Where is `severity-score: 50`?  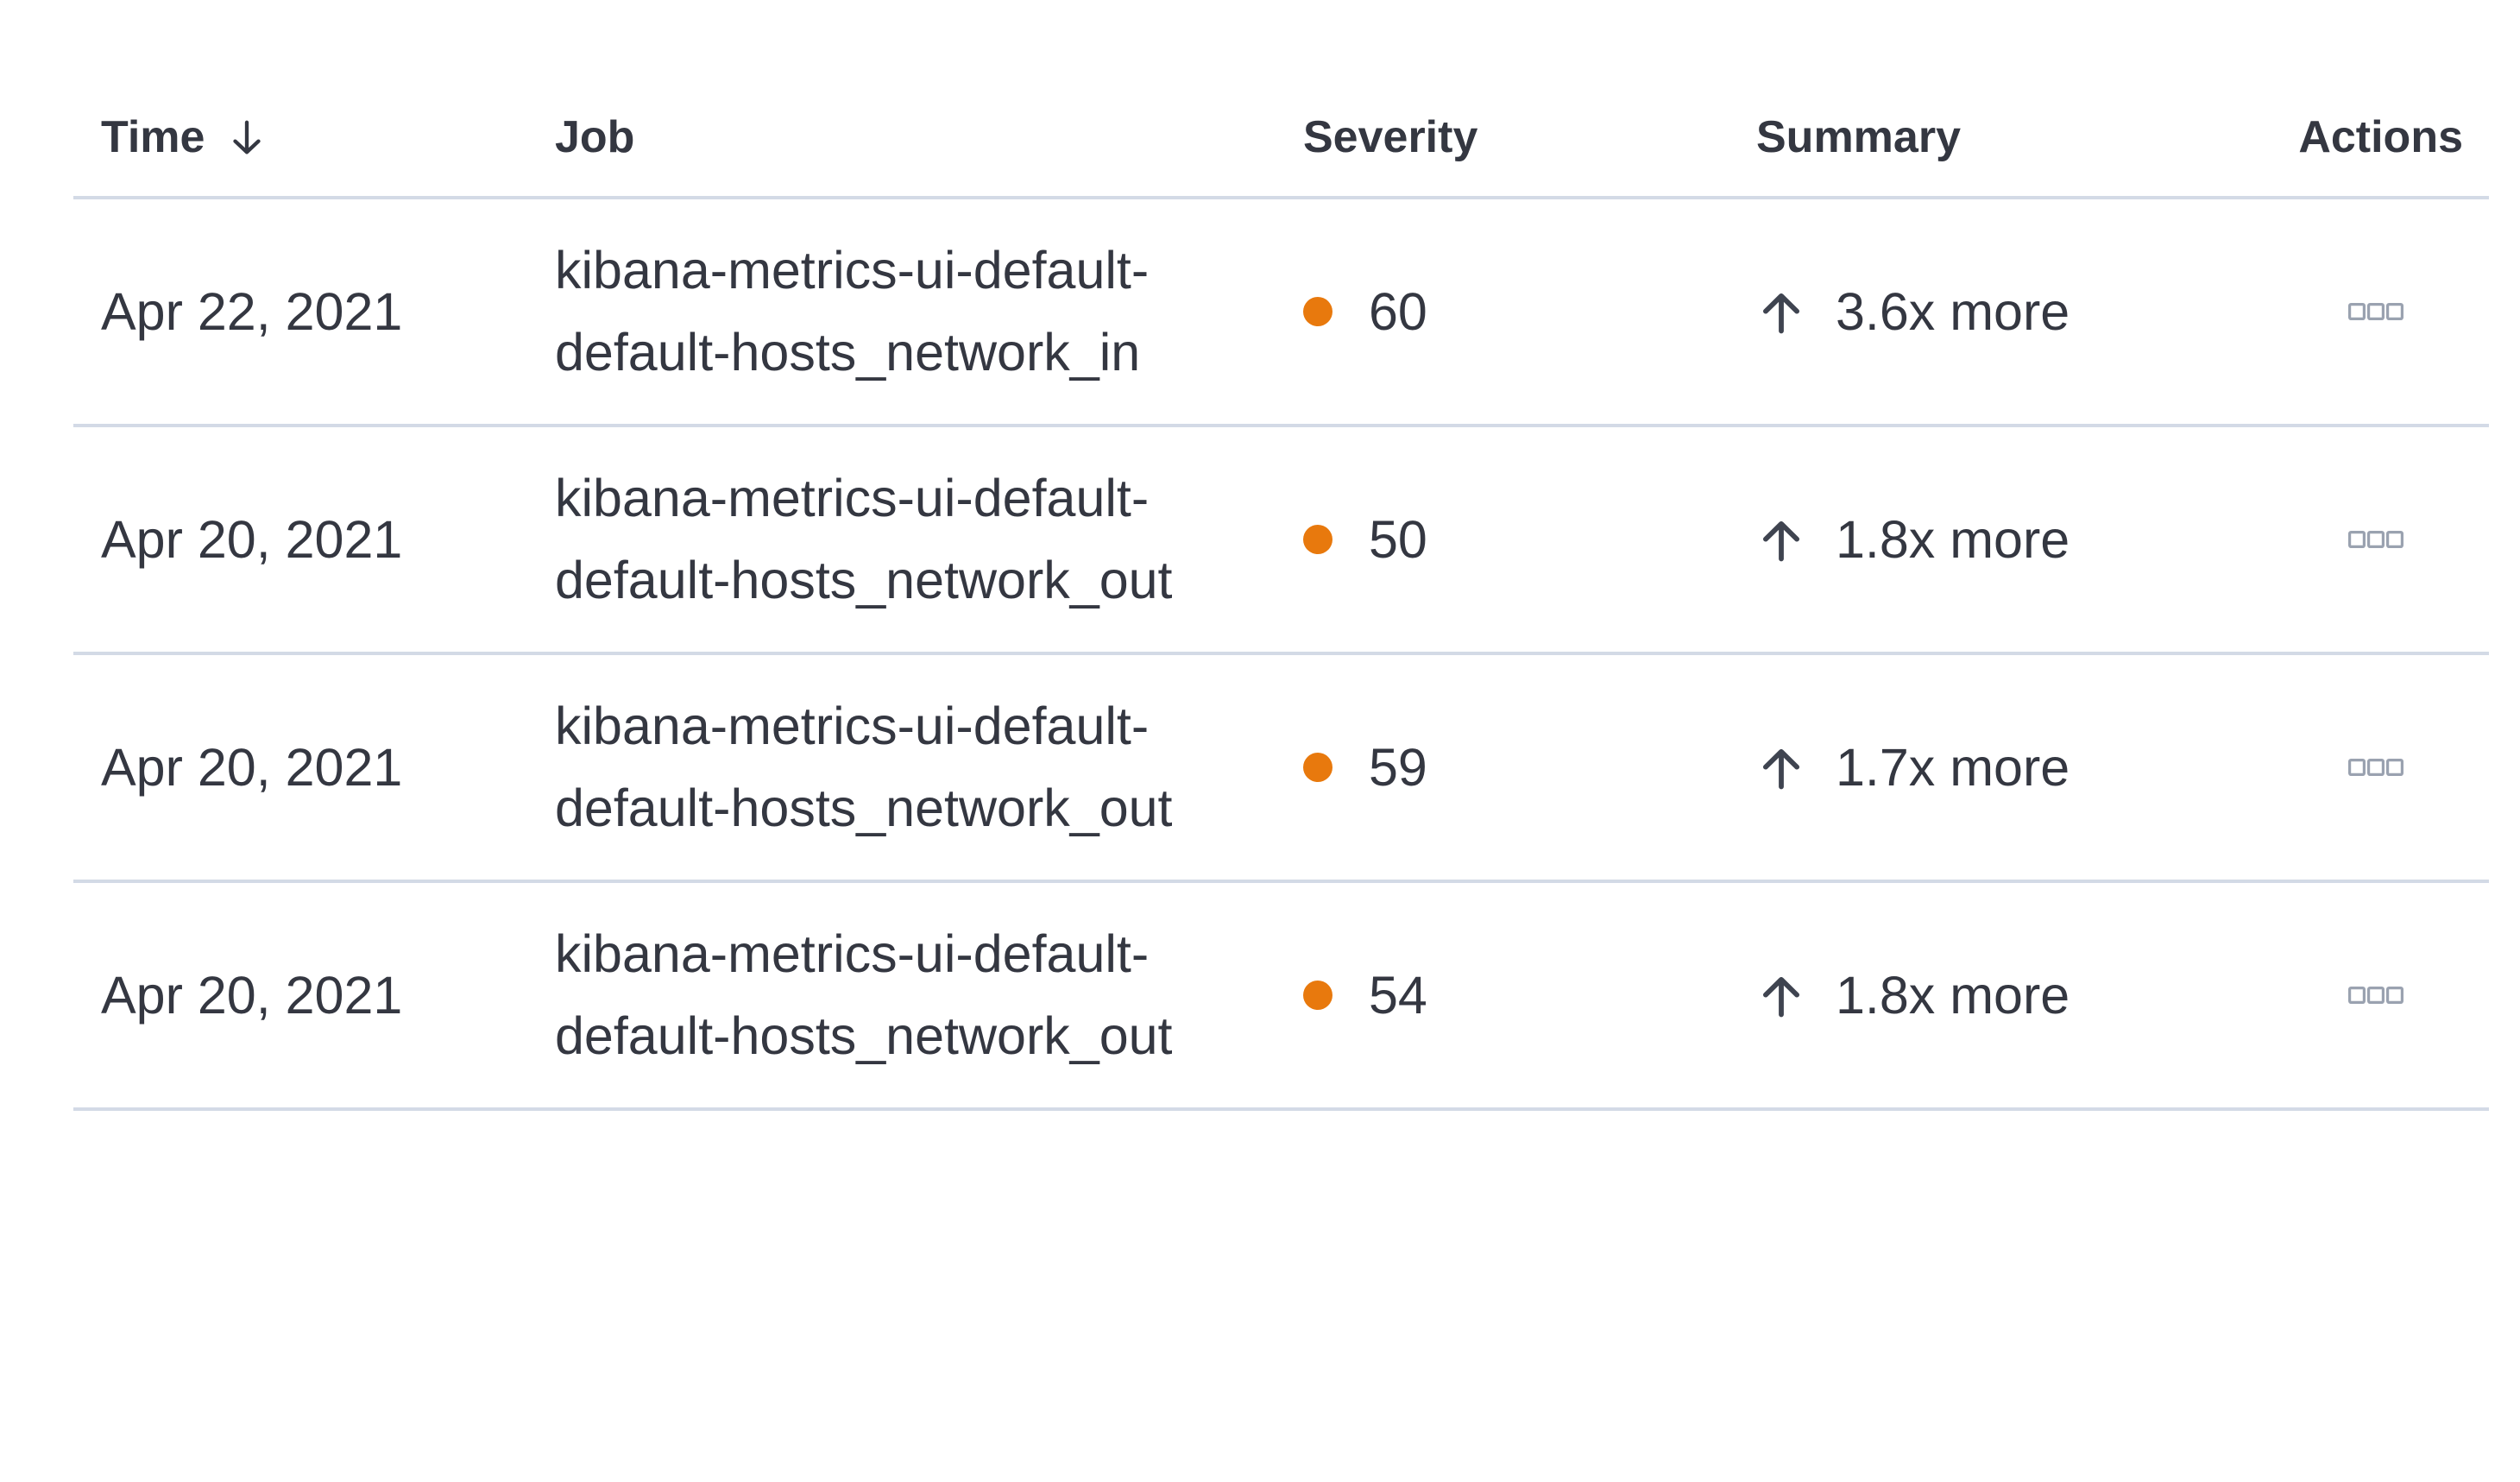 severity-score: 50 is located at coordinates (1398, 539).